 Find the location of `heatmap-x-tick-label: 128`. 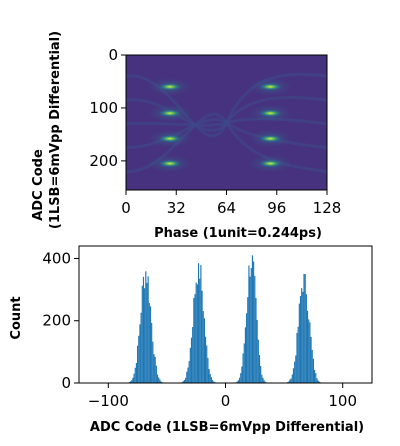

heatmap-x-tick-label: 128 is located at coordinates (327, 208).